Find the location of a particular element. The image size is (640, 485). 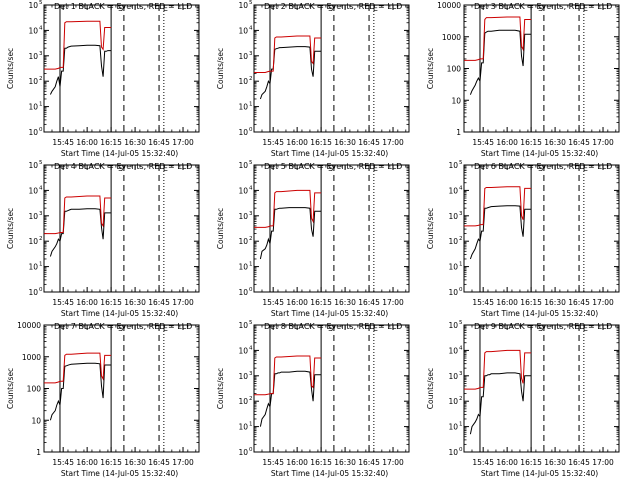

y-tick-label: 100 is located at coordinates (34, 389).